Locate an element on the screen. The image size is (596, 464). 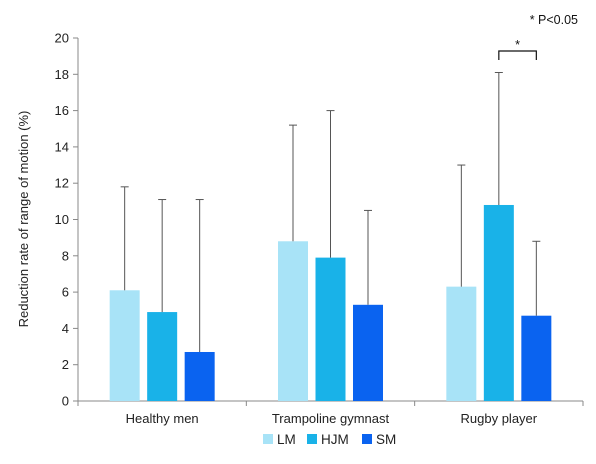
y-tick-label: 18 is located at coordinates (62, 74).